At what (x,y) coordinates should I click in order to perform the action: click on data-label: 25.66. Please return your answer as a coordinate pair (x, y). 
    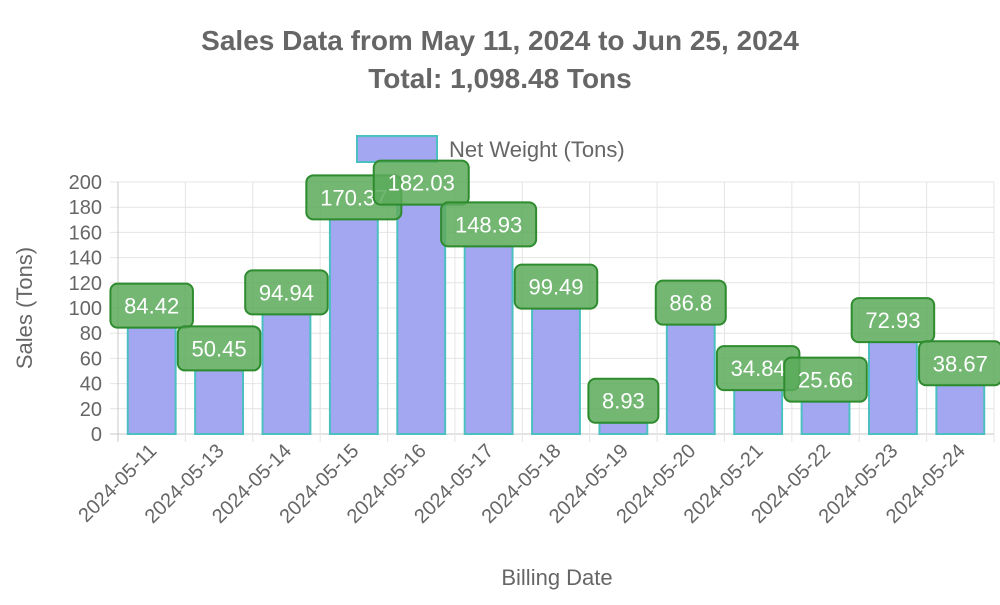
    Looking at the image, I should click on (825, 380).